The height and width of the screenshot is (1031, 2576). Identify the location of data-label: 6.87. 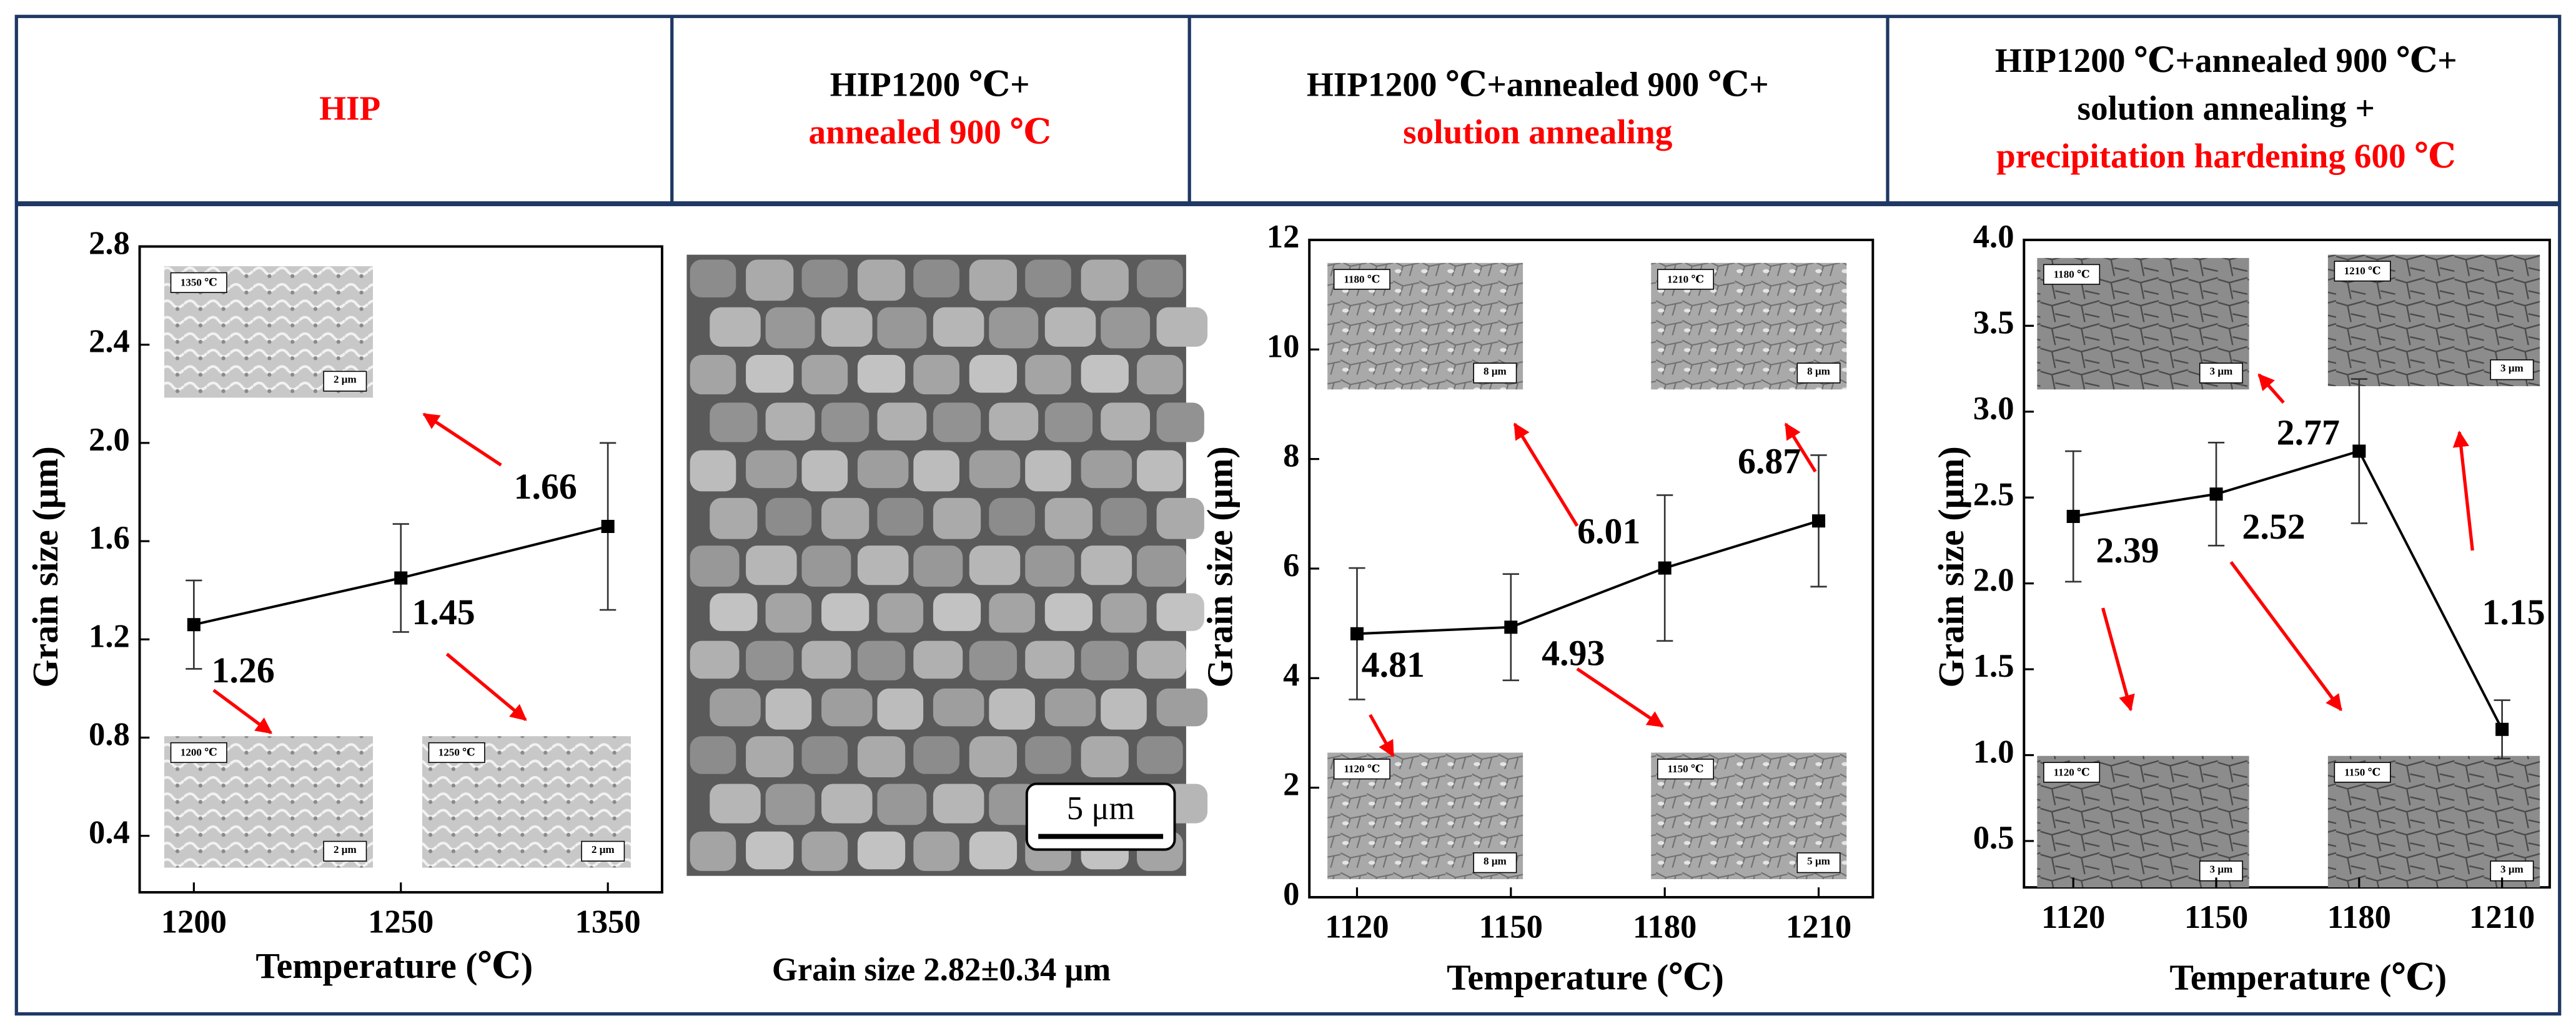
(1769, 461).